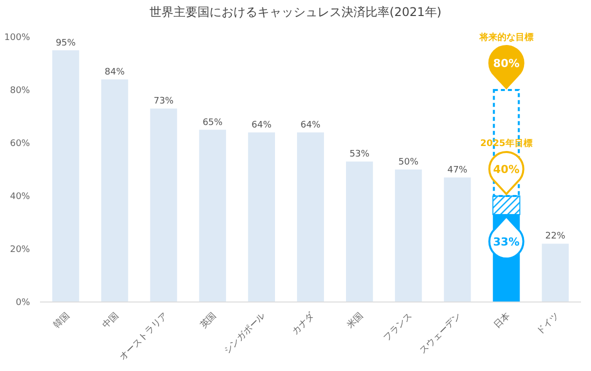 The image size is (591, 371). What do you see at coordinates (457, 170) in the screenshot?
I see `data-label: 47%` at bounding box center [457, 170].